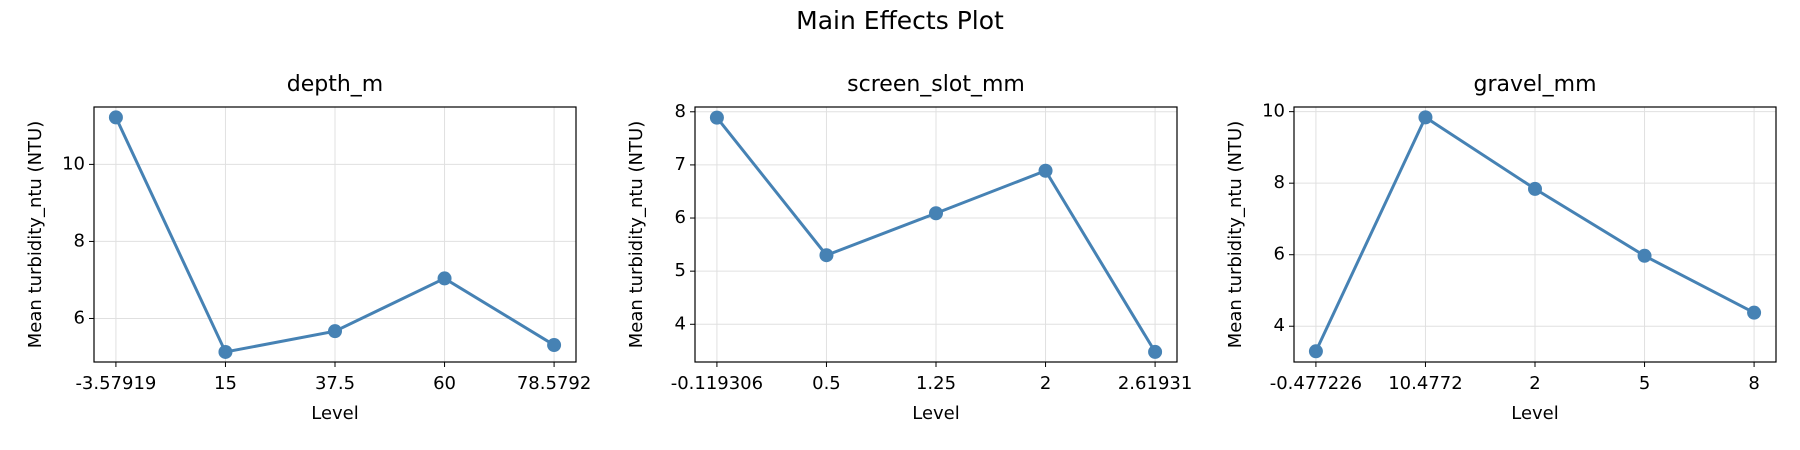  Describe the element at coordinates (1316, 383) in the screenshot. I see `x-tick-label: -0.477226` at that location.